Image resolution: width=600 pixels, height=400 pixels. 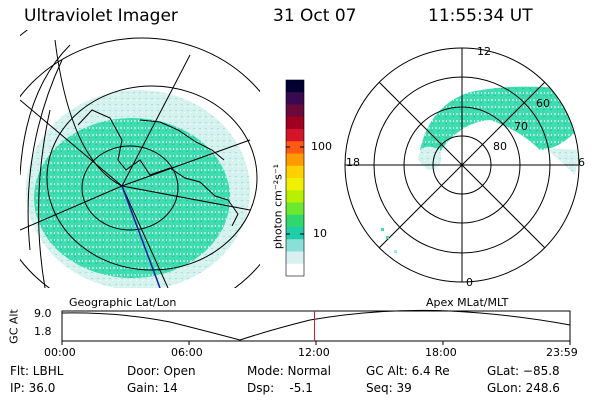 What do you see at coordinates (141, 236) in the screenshot?
I see `orbit-track` at bounding box center [141, 236].